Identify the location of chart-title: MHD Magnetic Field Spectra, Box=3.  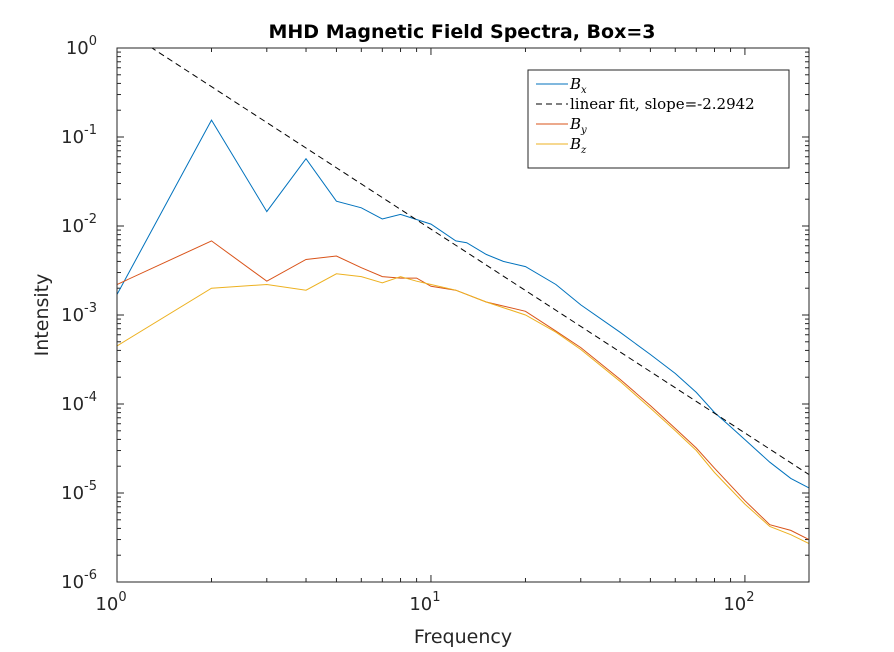
(462, 32).